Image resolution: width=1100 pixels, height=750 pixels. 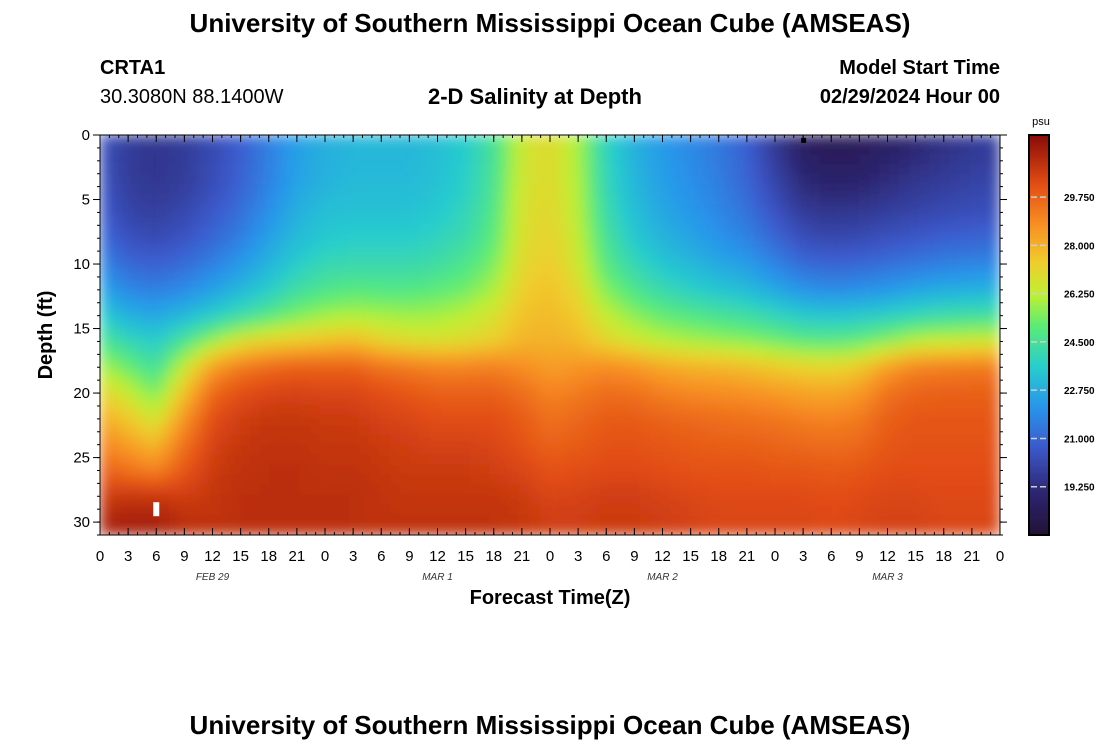 I want to click on y-tick-label: 20, so click(x=81, y=393).